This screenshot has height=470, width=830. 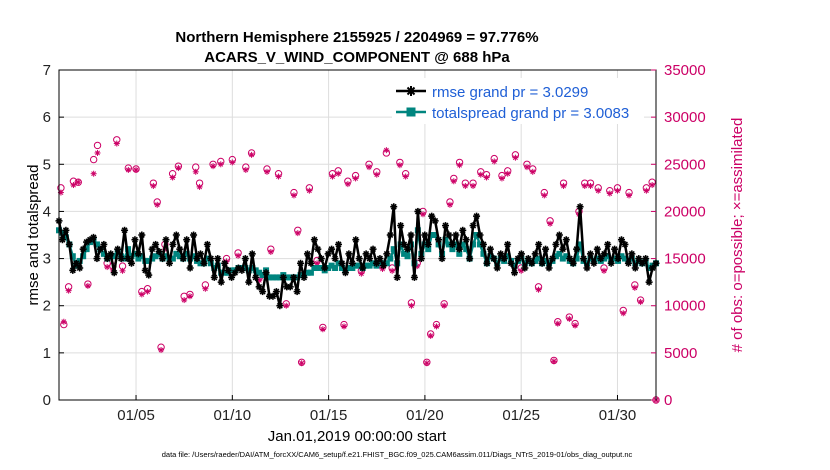 I want to click on x-tick-label: 01/15, so click(x=329, y=415).